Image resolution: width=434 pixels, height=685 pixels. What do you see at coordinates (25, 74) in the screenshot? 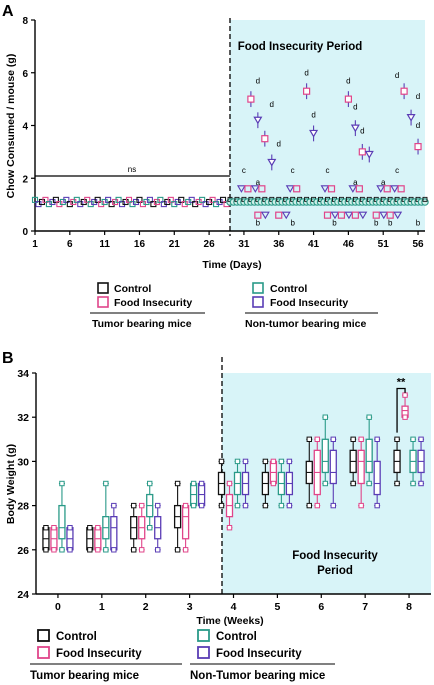
I see `y-tick-label-a: 6` at bounding box center [25, 74].